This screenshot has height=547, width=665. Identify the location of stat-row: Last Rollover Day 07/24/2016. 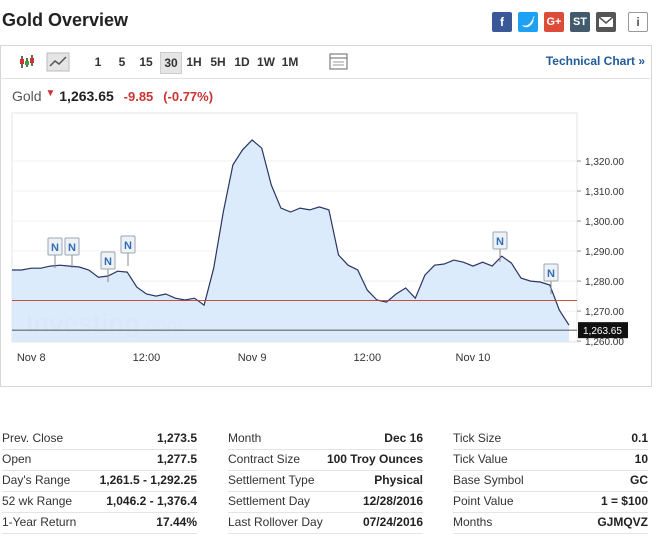
(325, 523).